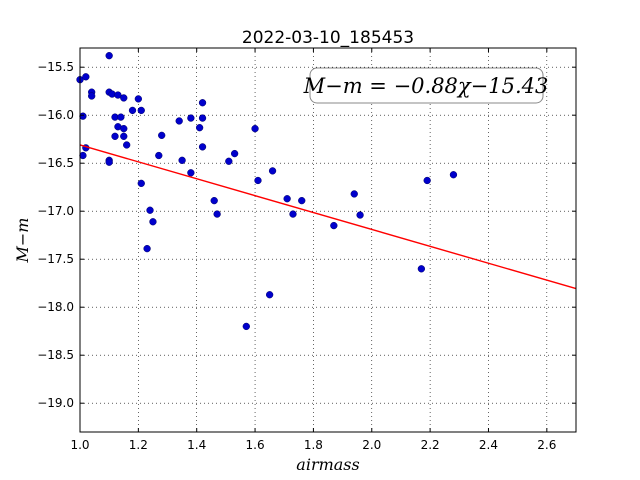  What do you see at coordinates (255, 445) in the screenshot?
I see `x-tick-label: 1.6` at bounding box center [255, 445].